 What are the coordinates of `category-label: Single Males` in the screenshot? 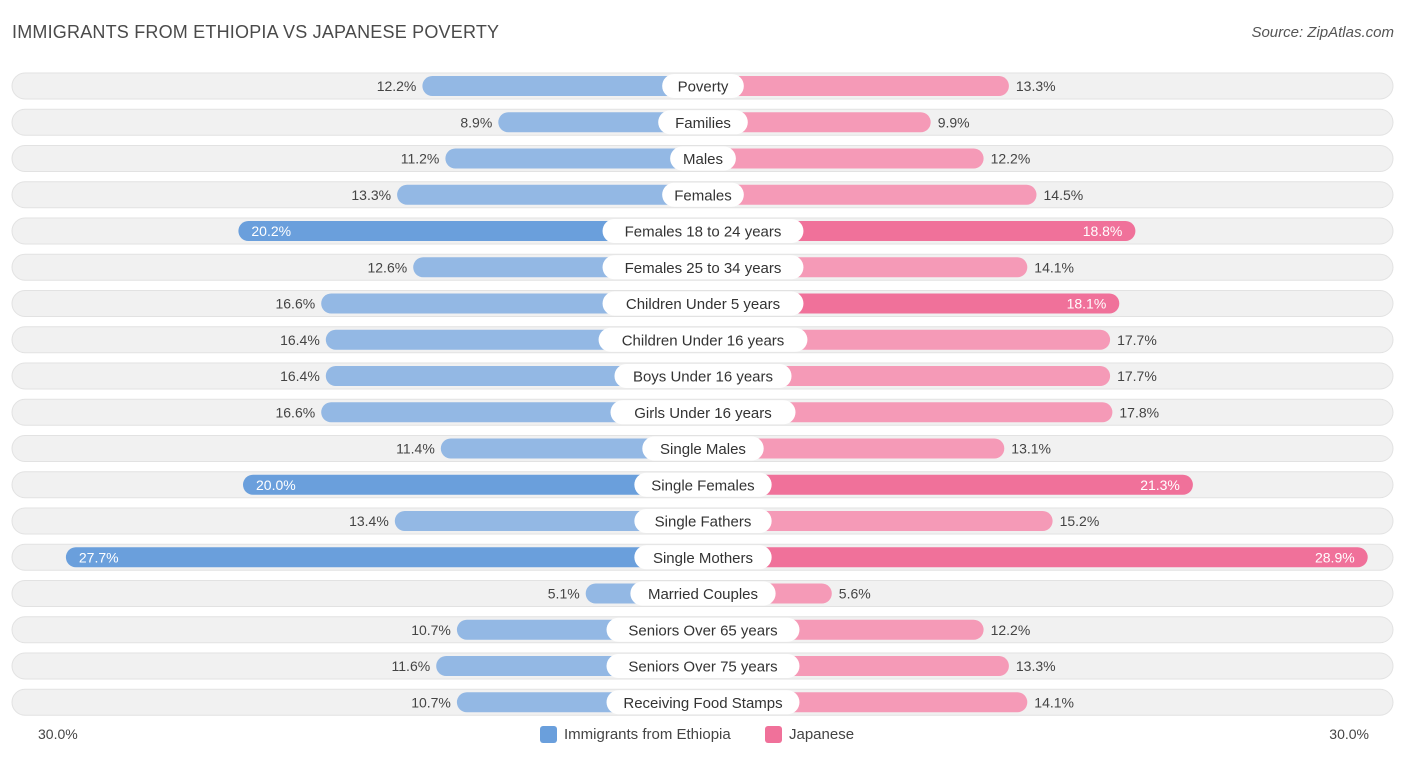 It's located at (703, 449).